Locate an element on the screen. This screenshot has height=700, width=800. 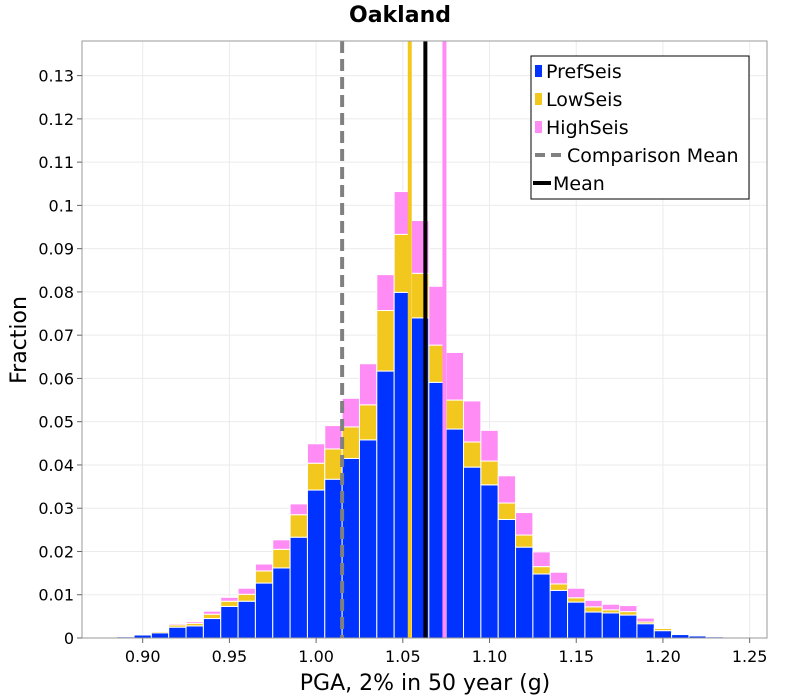
y-axis-title: Fraction is located at coordinates (19, 340).